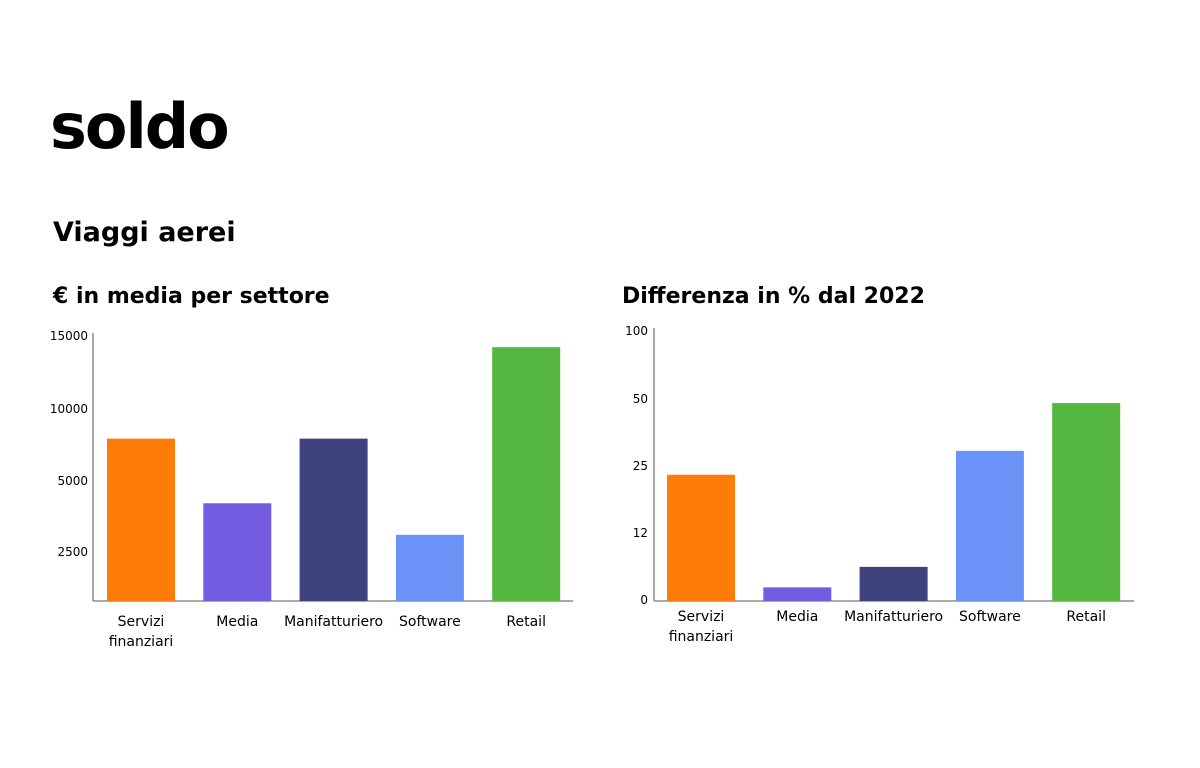  What do you see at coordinates (191, 296) in the screenshot?
I see `chart-title-avg-spend: € in media per settore` at bounding box center [191, 296].